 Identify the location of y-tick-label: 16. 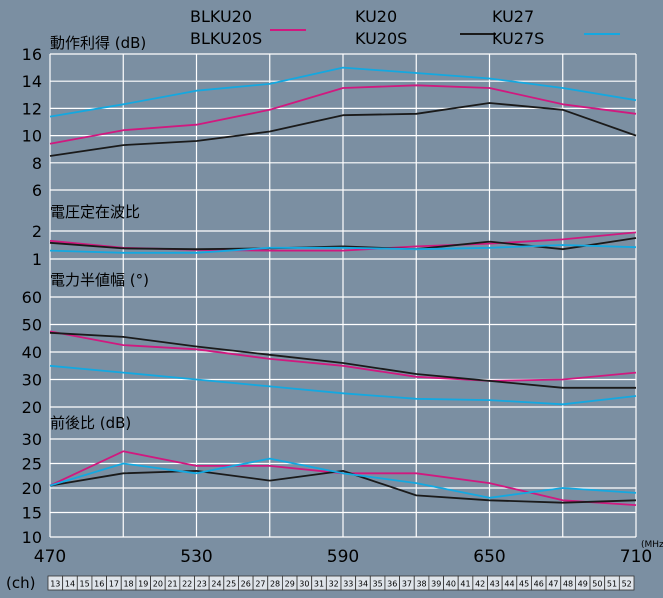
(32, 54).